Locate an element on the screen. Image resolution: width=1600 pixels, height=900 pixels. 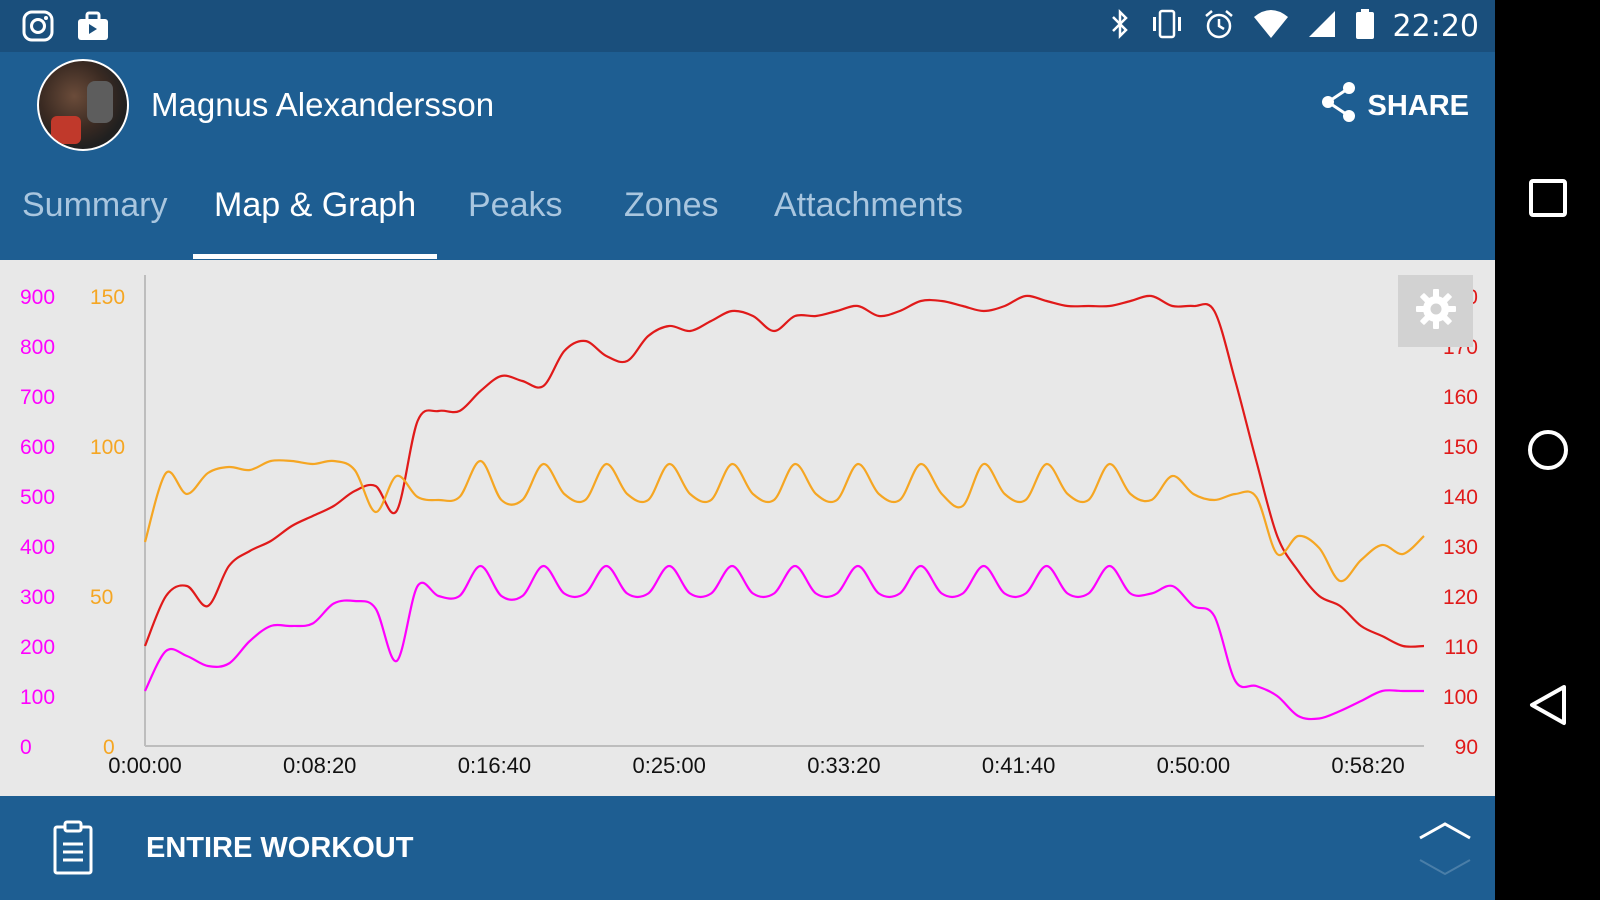
home-button is located at coordinates (1547, 452).